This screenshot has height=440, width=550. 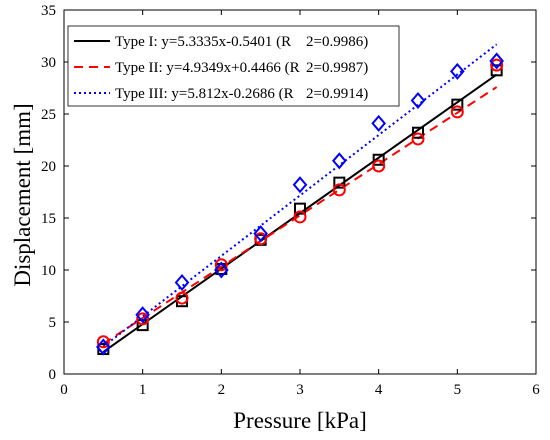 I want to click on legend-label: Type II: y=4.9349x+0.4466 (R, so click(x=207, y=68).